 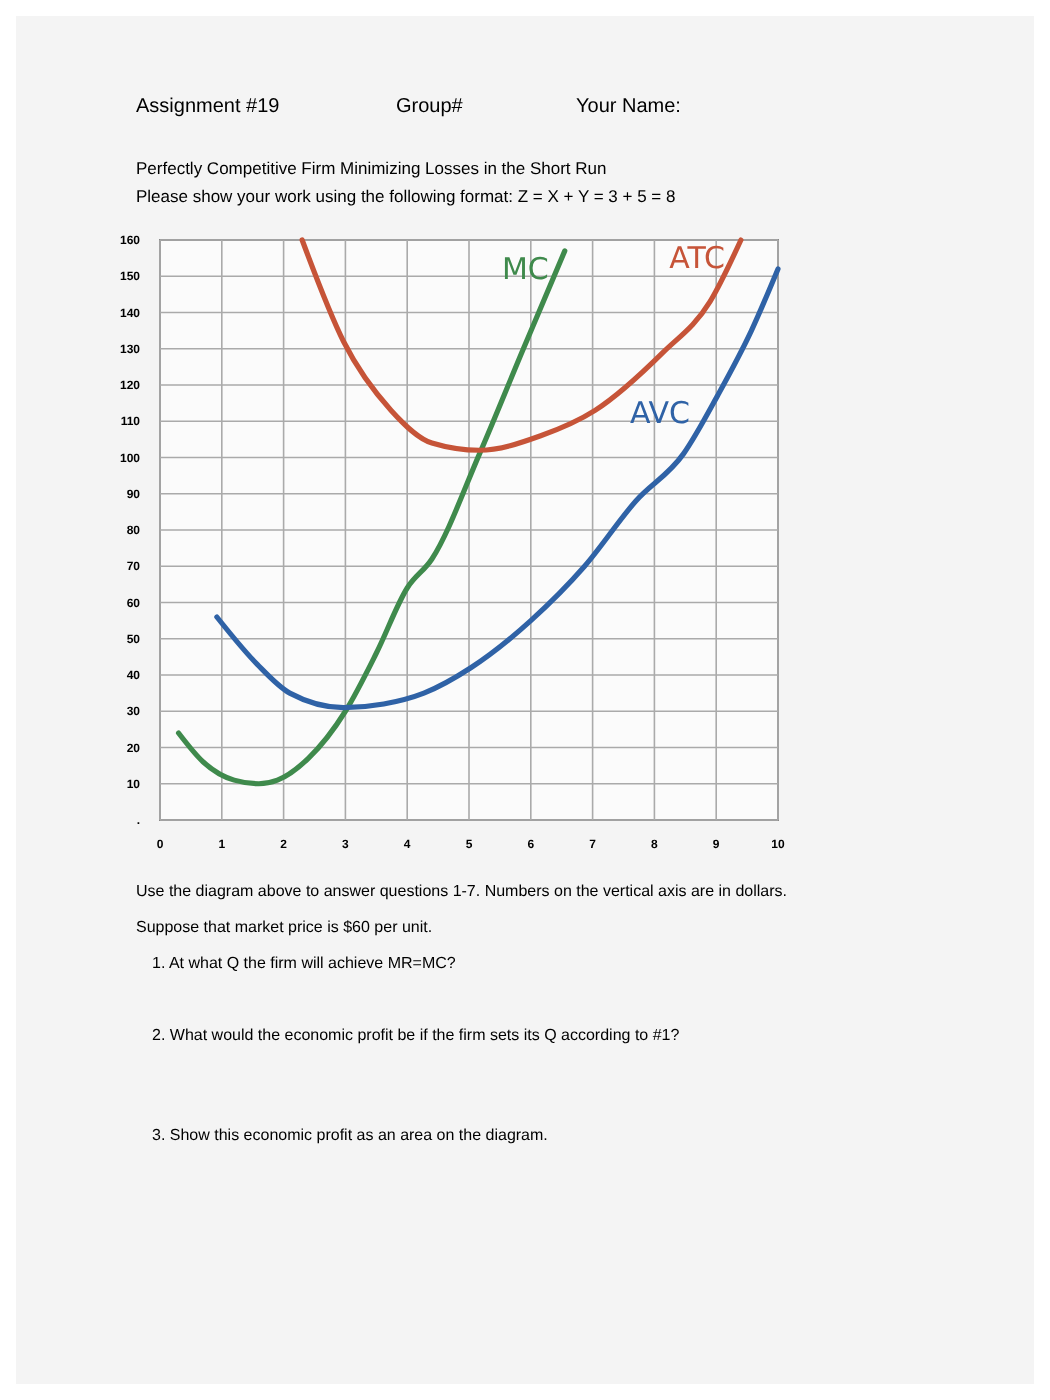 What do you see at coordinates (697, 258) in the screenshot?
I see `series-label: ATC` at bounding box center [697, 258].